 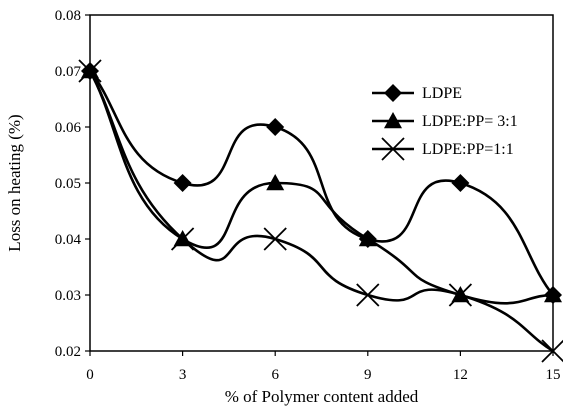 I want to click on y-tick-label: 0.07, so click(x=68, y=72).